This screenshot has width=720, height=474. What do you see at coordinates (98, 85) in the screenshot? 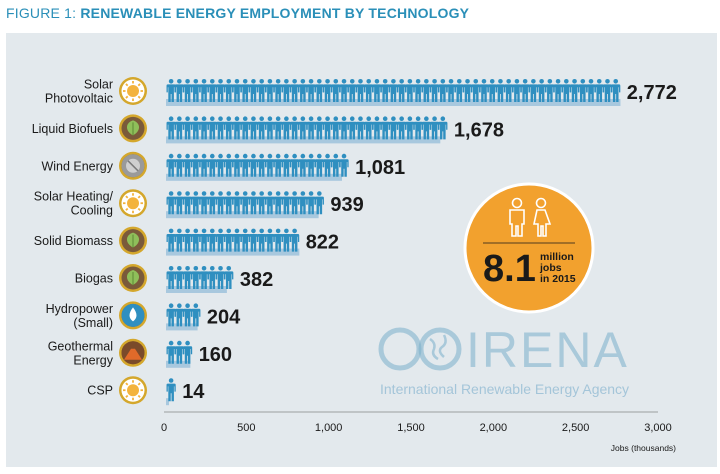
I see `category-label-line: Solar` at bounding box center [98, 85].